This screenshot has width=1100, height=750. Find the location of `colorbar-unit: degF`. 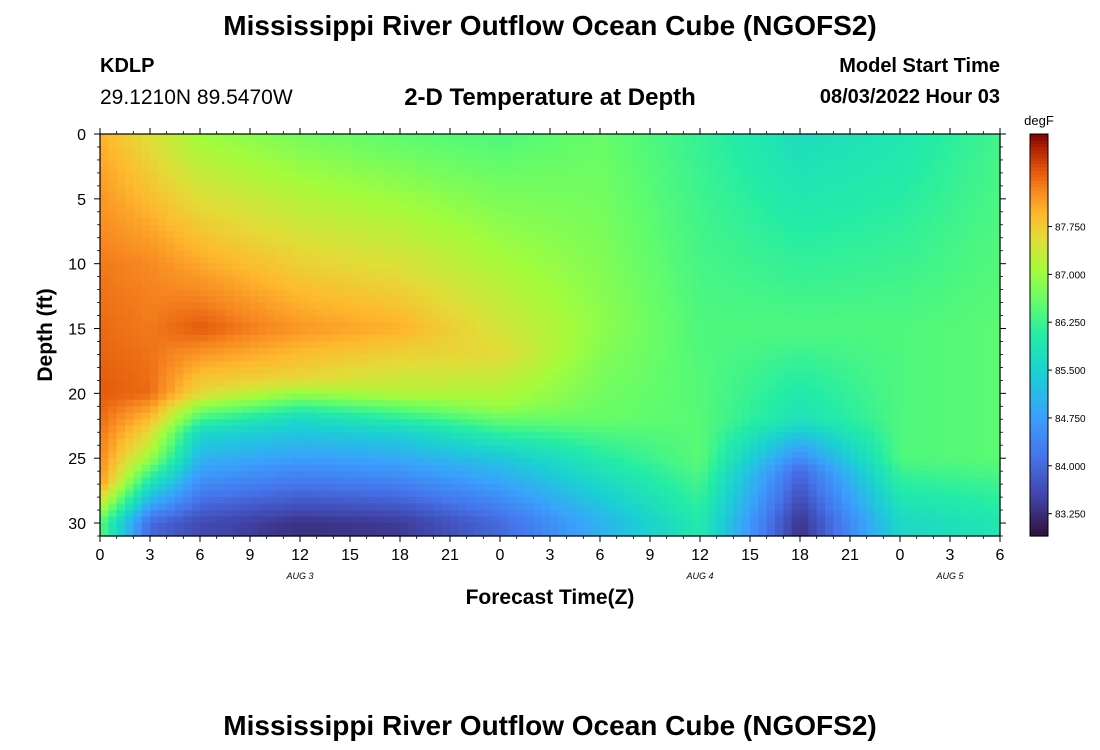

colorbar-unit: degF is located at coordinates (1039, 120).